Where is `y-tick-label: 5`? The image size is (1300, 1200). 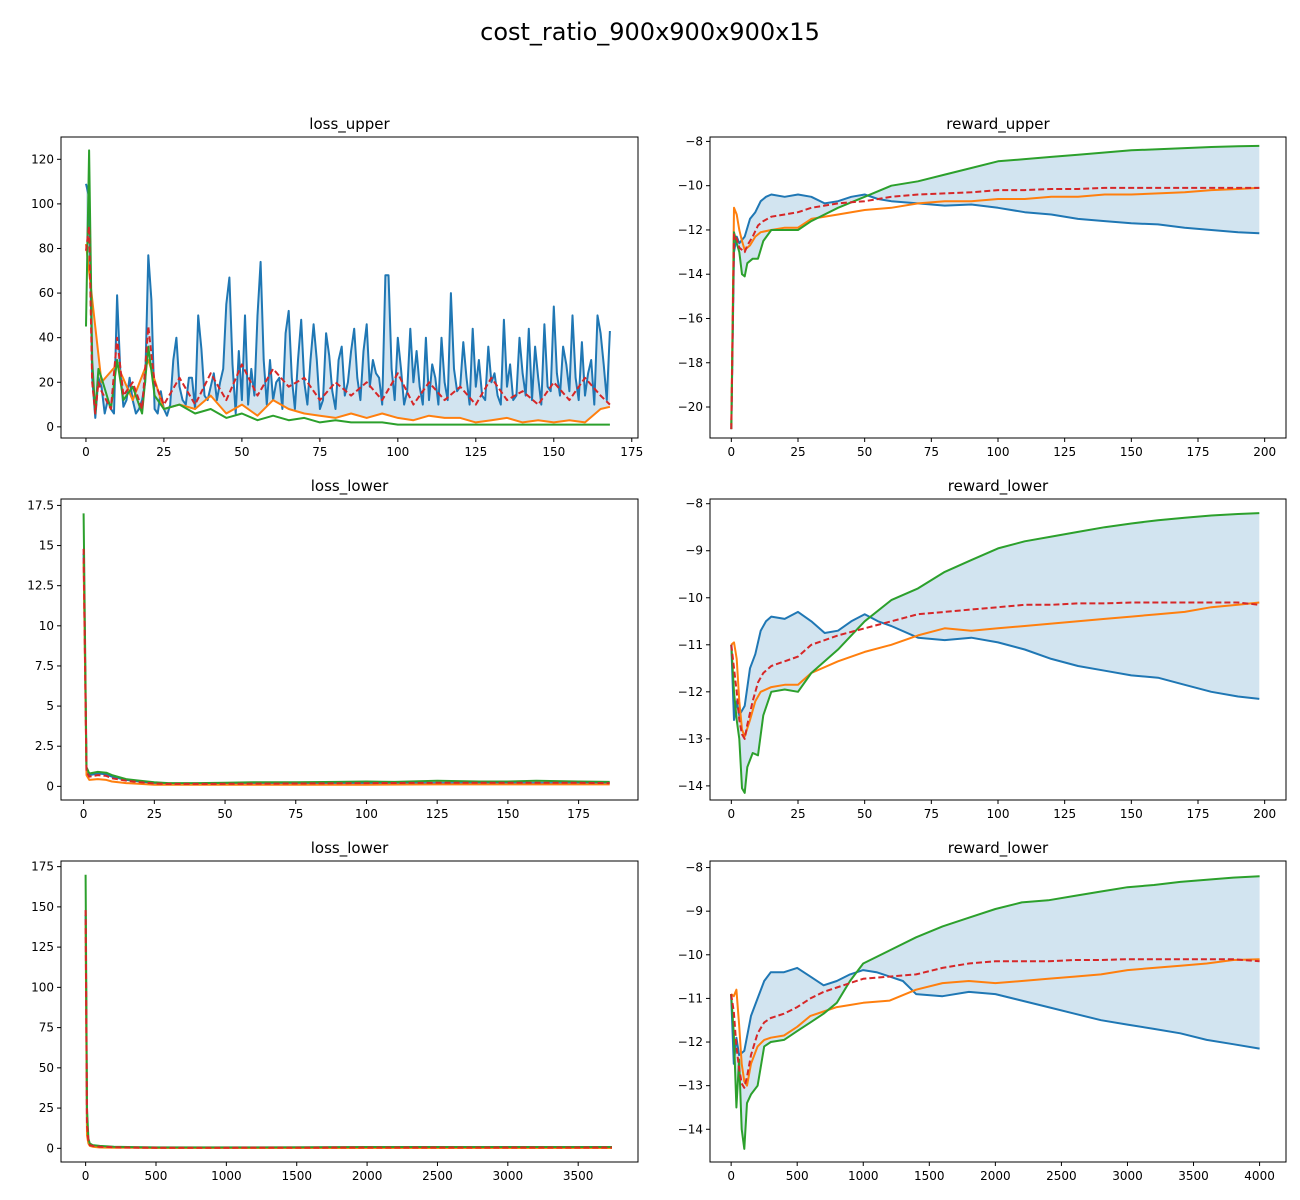 y-tick-label: 5 is located at coordinates (50, 706).